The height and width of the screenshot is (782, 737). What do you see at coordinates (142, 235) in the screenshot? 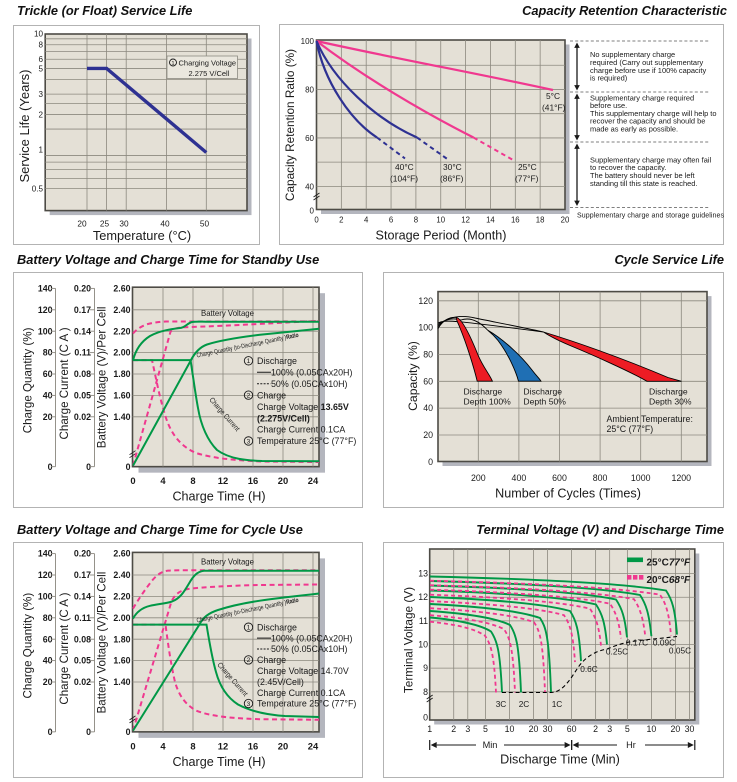
I see `svg-text: Temperature (°C)` at bounding box center [142, 235].